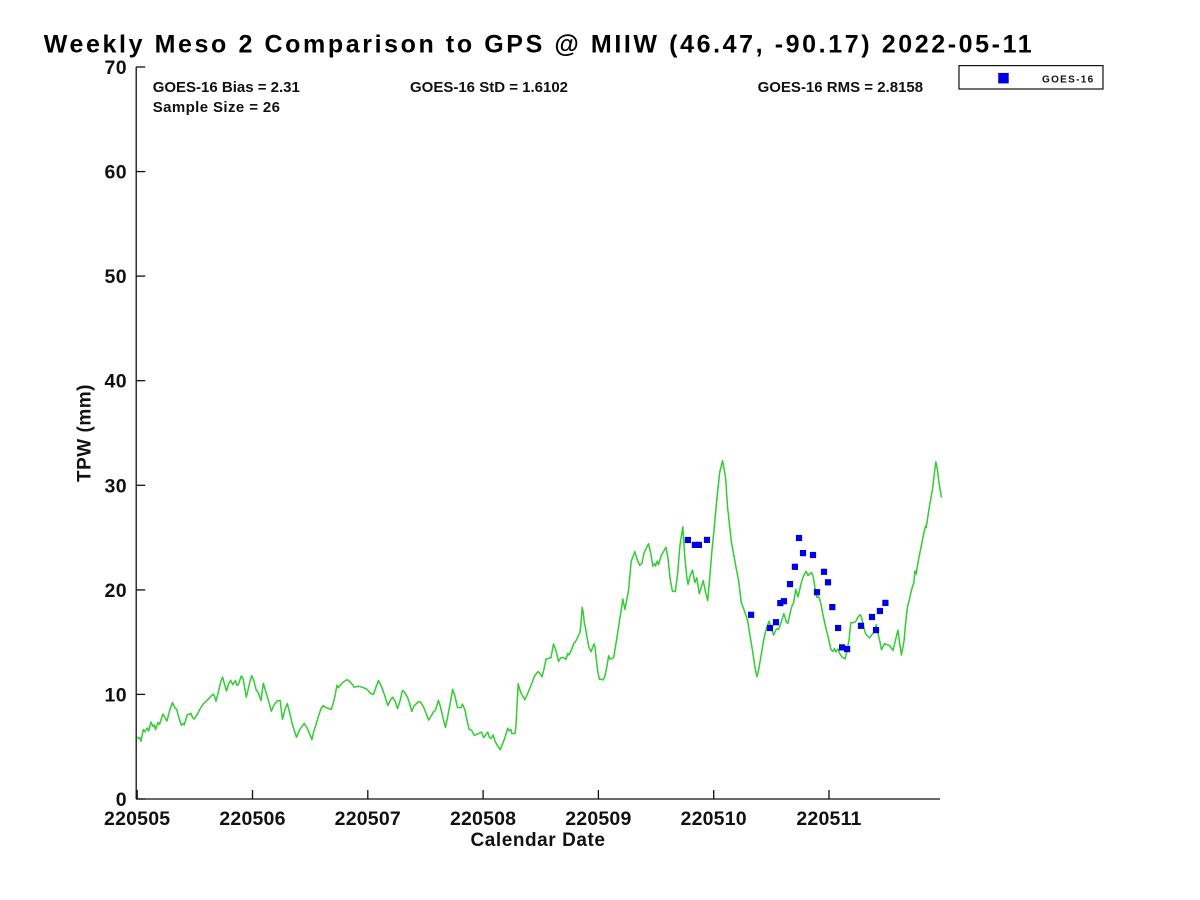 This screenshot has width=1200, height=900. I want to click on svg-text: Sample Size = 26, so click(217, 107).